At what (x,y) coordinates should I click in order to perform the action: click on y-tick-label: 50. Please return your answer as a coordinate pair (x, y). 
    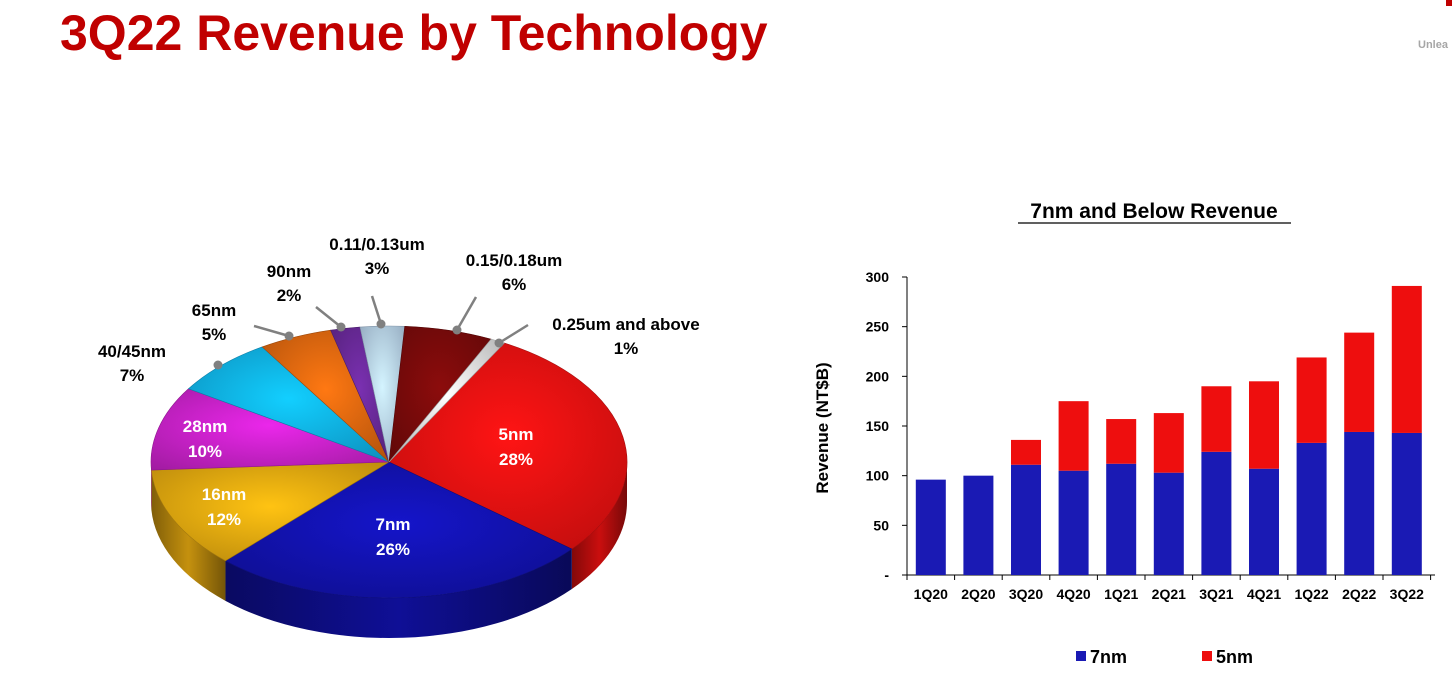
    Looking at the image, I should click on (881, 525).